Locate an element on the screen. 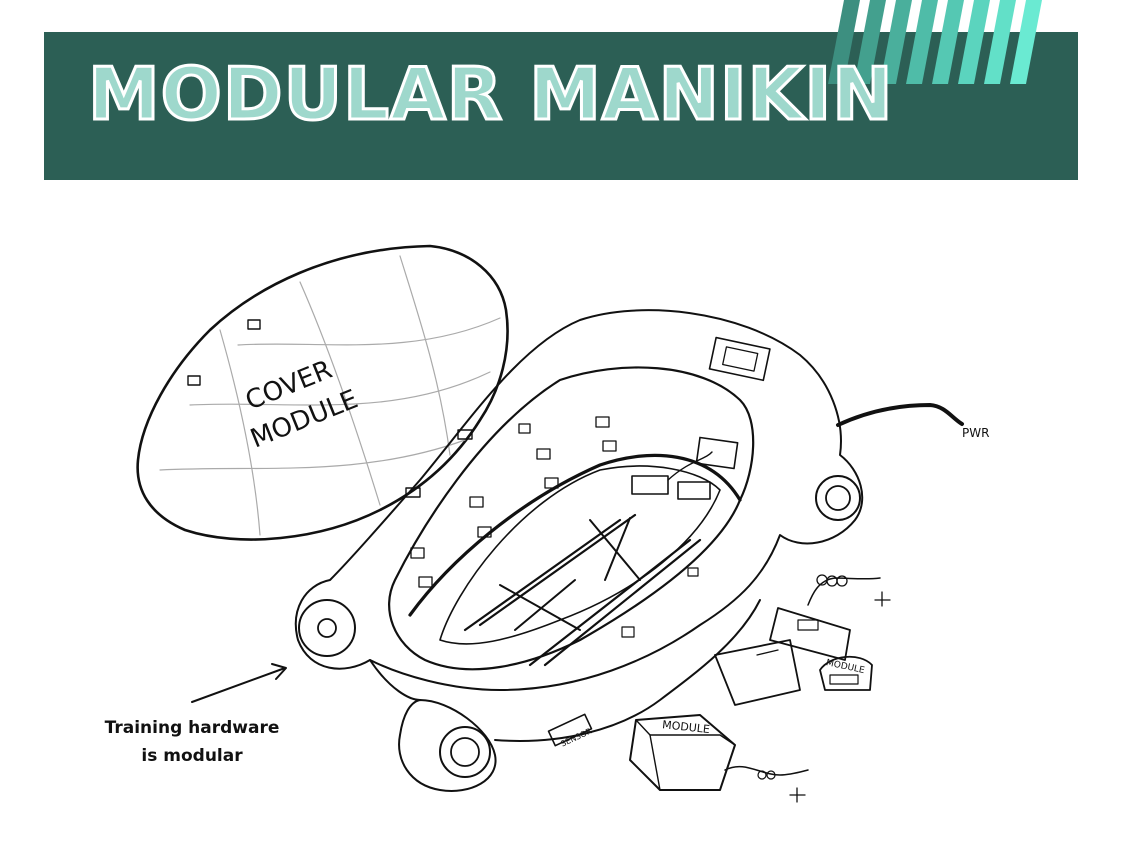 The image size is (1121, 856). power-cable is located at coordinates (900, 415).